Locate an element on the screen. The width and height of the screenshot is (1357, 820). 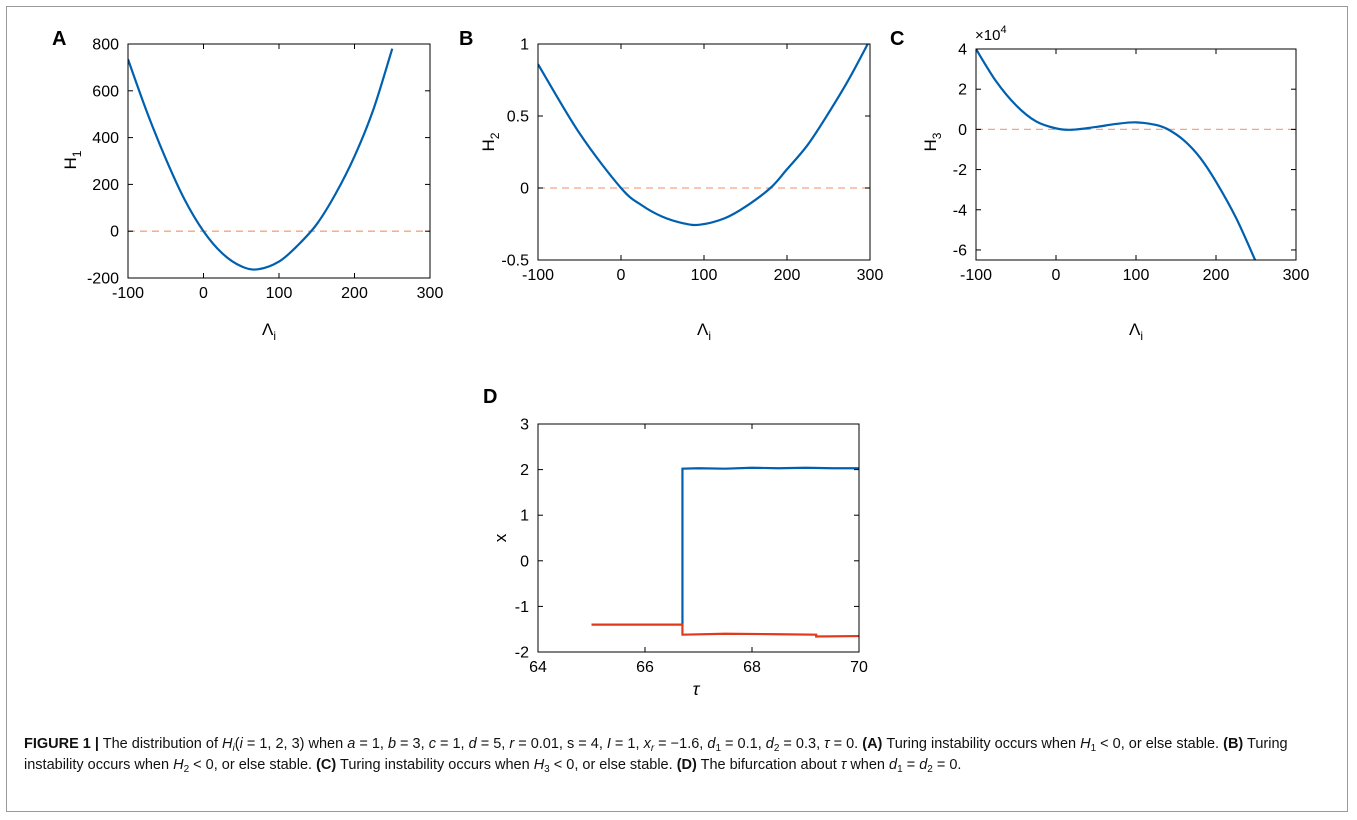
caption-text: c is located at coordinates (432, 744).